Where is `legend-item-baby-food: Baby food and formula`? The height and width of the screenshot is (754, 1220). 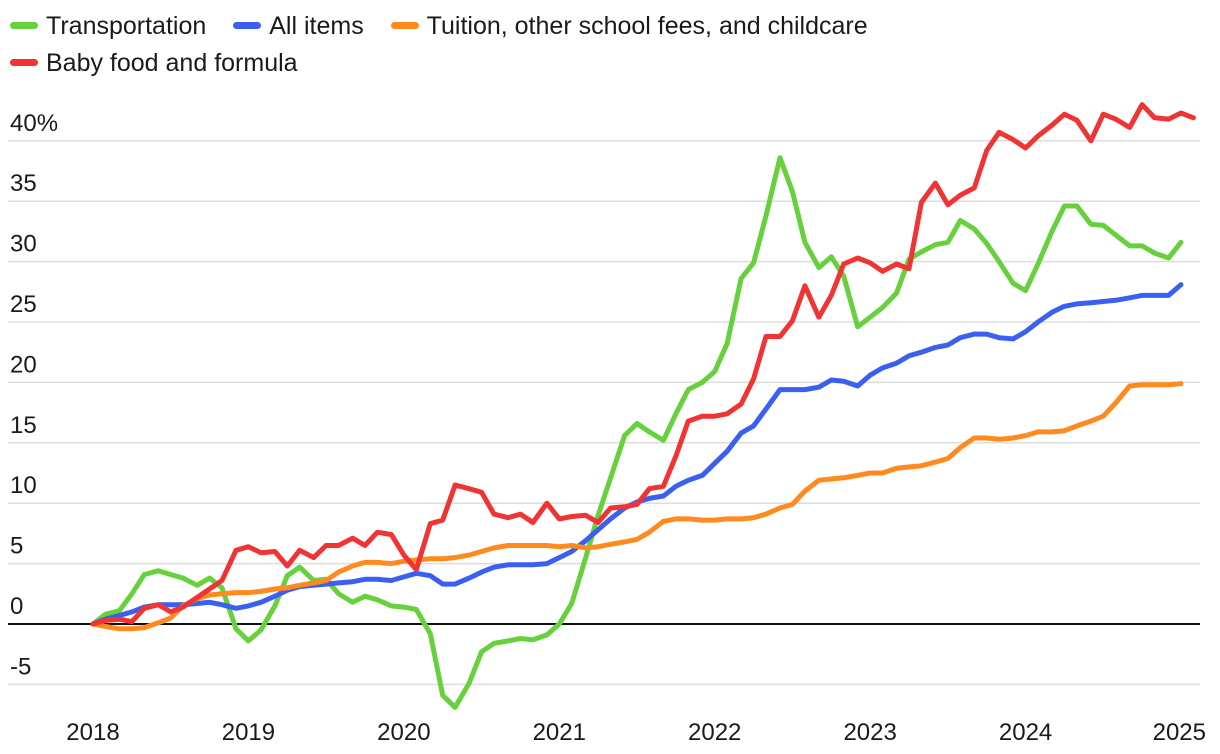
legend-item-baby-food: Baby food and formula is located at coordinates (154, 63).